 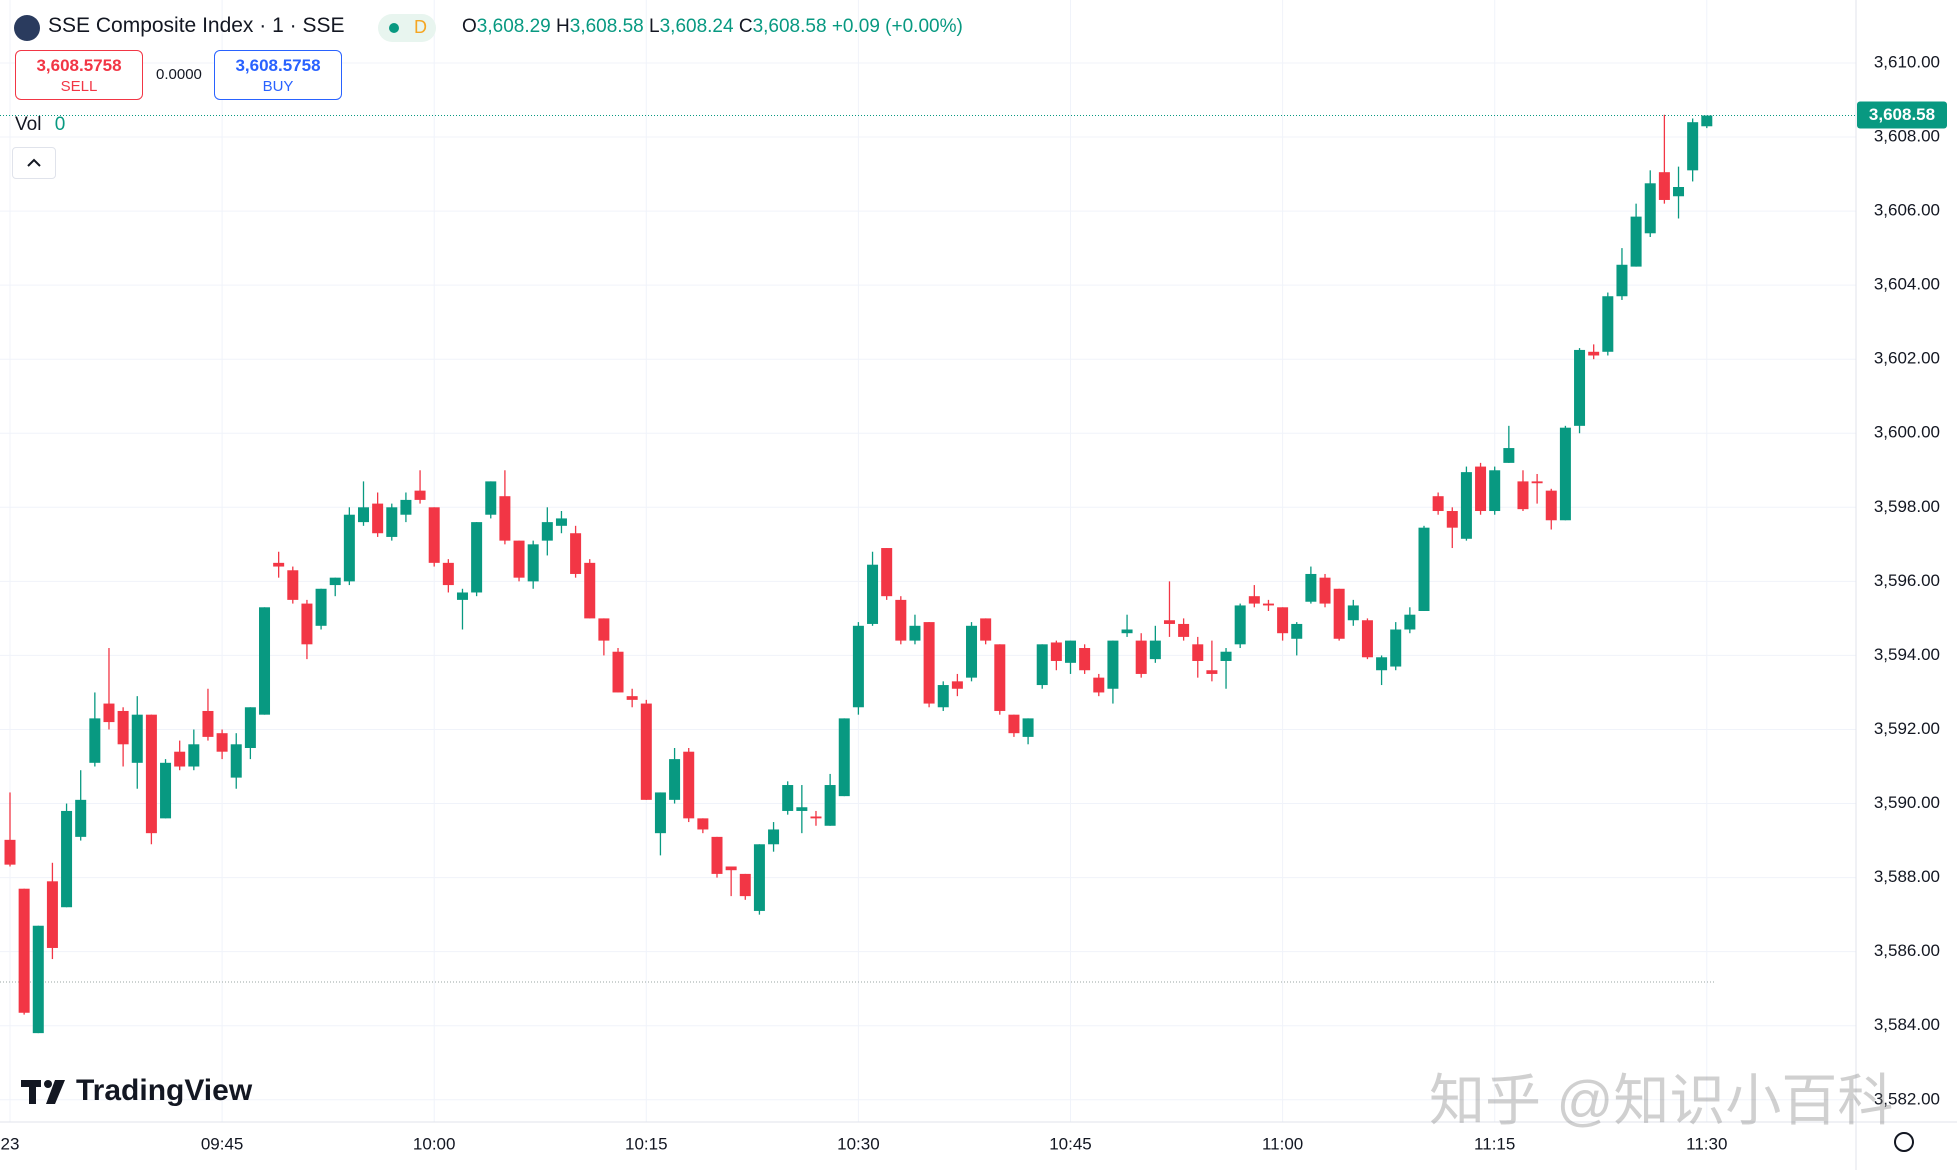 What do you see at coordinates (79, 75) in the screenshot?
I see `sell-button: 3,608.5758 SELL` at bounding box center [79, 75].